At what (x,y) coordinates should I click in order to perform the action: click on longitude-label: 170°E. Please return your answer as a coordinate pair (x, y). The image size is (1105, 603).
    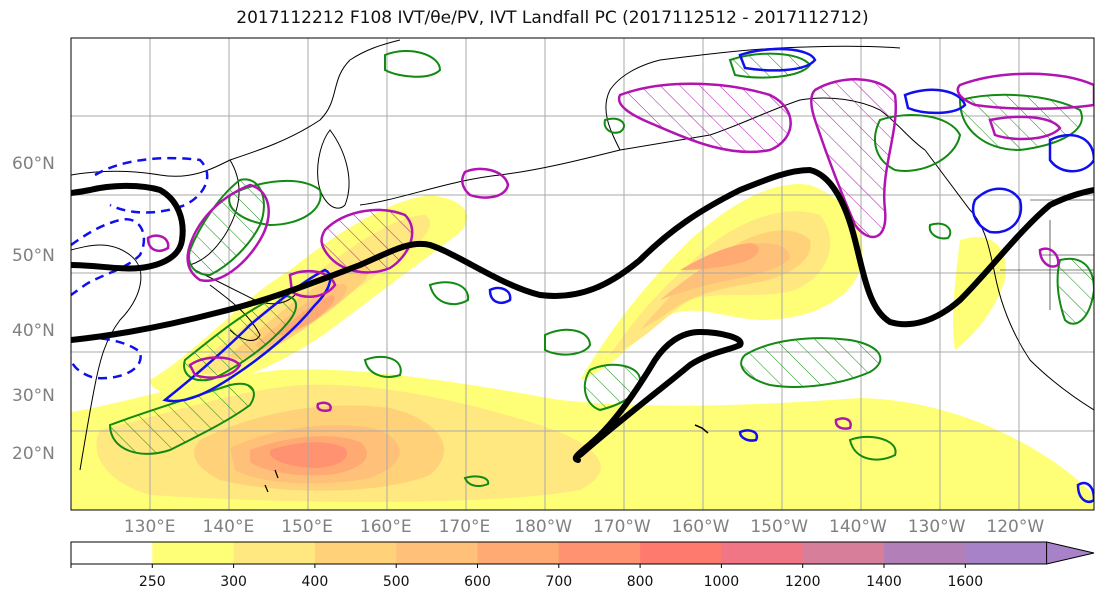
    Looking at the image, I should click on (464, 527).